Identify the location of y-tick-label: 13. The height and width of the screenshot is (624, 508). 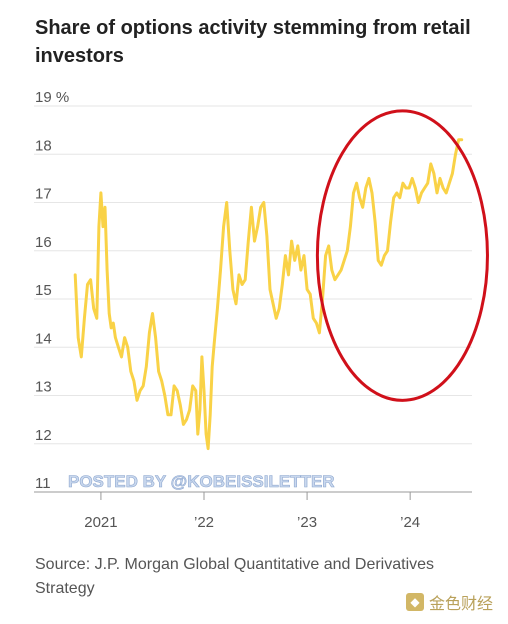
(43, 387).